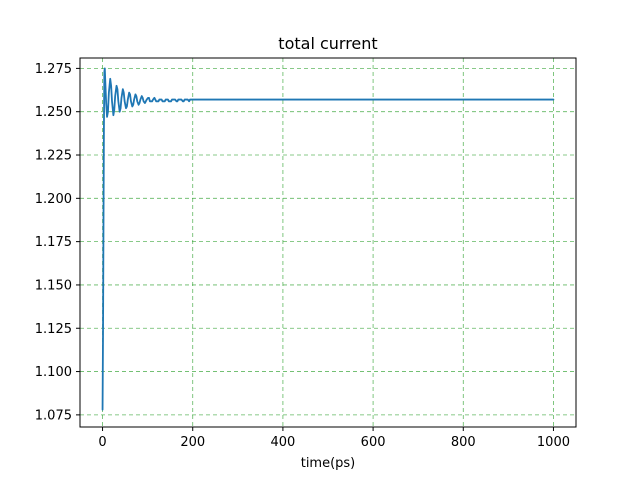  What do you see at coordinates (53, 242) in the screenshot?
I see `y-tick-label: 1.175` at bounding box center [53, 242].